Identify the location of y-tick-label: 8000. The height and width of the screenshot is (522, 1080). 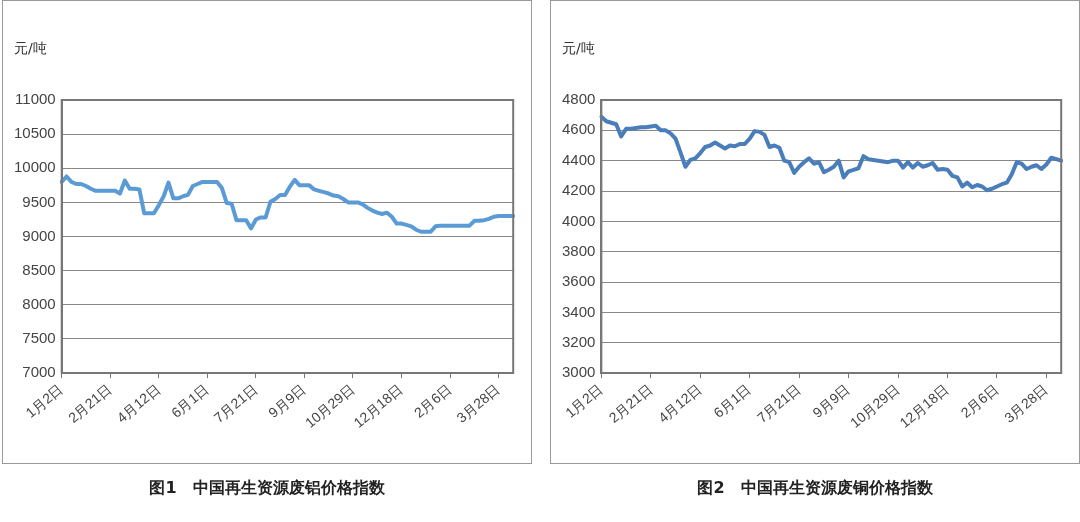
(39, 303).